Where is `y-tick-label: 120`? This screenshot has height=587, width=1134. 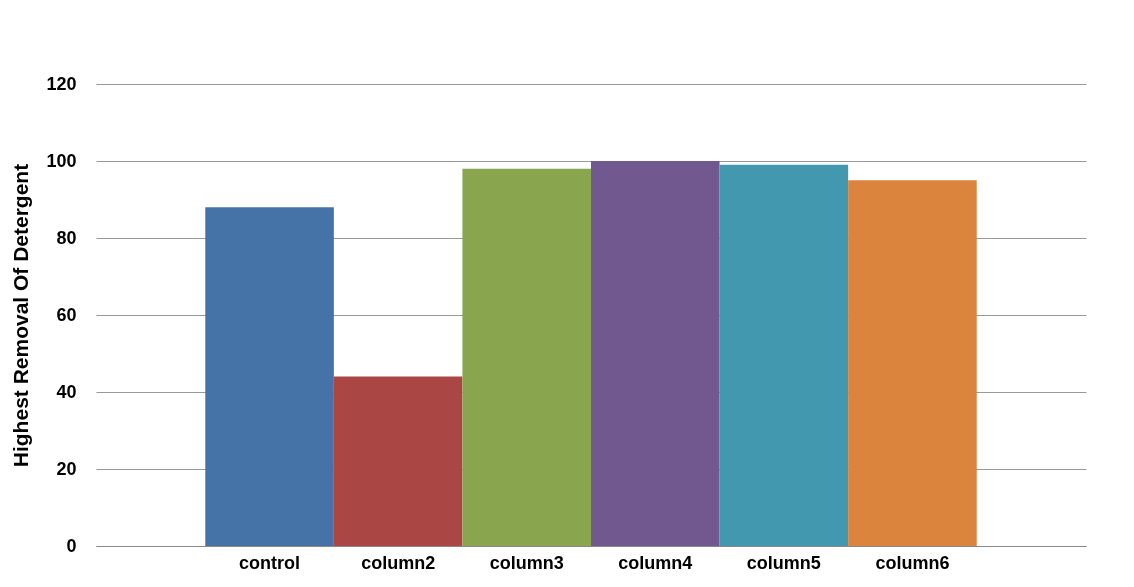
y-tick-label: 120 is located at coordinates (61, 83).